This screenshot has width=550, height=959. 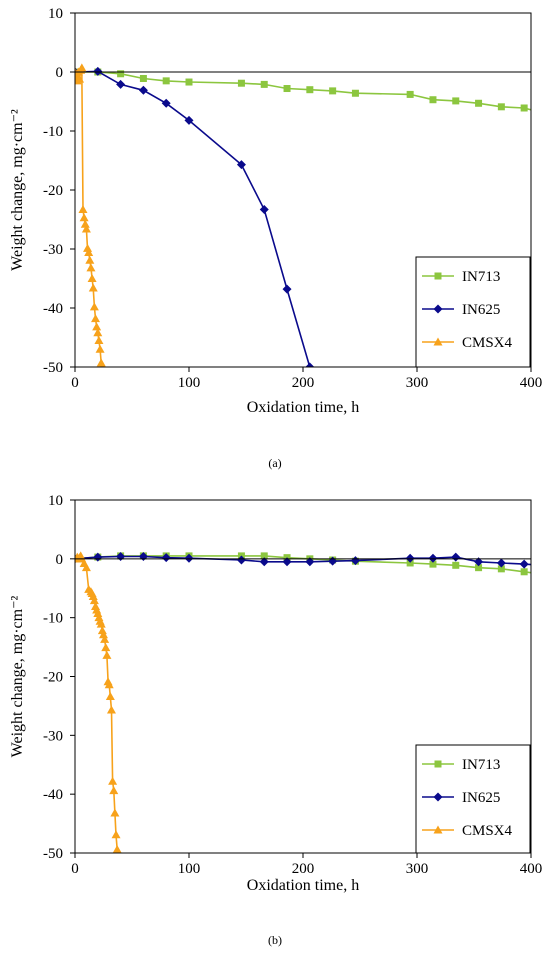 What do you see at coordinates (17, 190) in the screenshot?
I see `y-axis-label-a: Weight change, mg·cm⁻²` at bounding box center [17, 190].